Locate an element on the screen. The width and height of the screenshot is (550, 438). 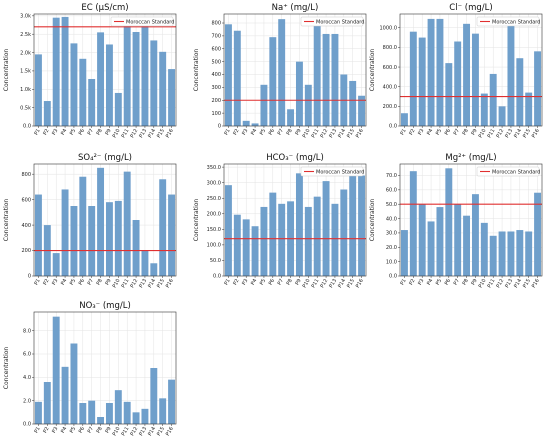
bar-p7 is located at coordinates (92, 102).